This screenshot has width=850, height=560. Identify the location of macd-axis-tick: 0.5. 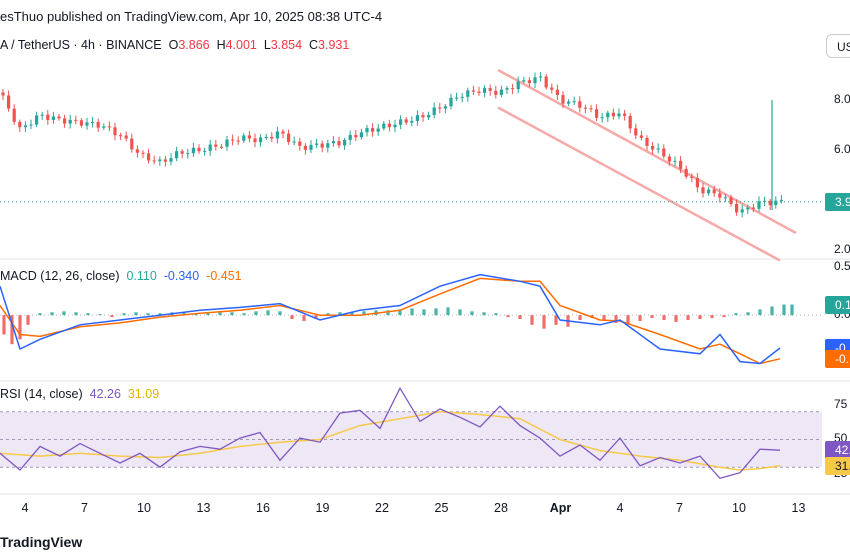
(842, 265).